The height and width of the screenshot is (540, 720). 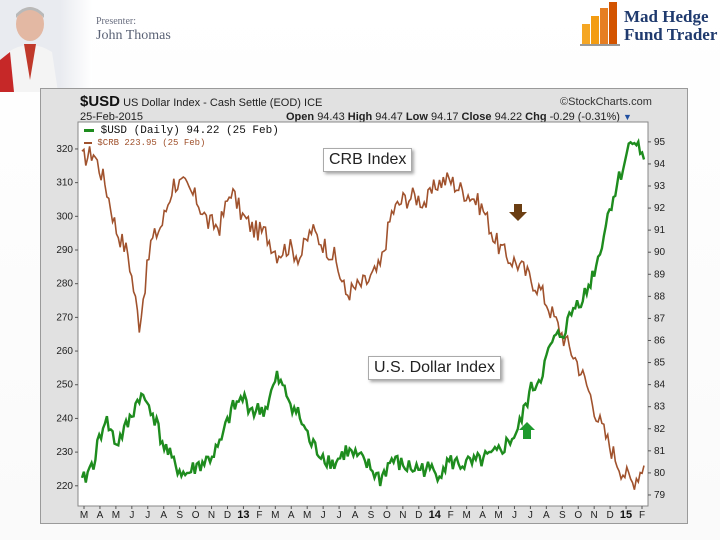 I want to click on high-value: 94.47, so click(x=389, y=117).